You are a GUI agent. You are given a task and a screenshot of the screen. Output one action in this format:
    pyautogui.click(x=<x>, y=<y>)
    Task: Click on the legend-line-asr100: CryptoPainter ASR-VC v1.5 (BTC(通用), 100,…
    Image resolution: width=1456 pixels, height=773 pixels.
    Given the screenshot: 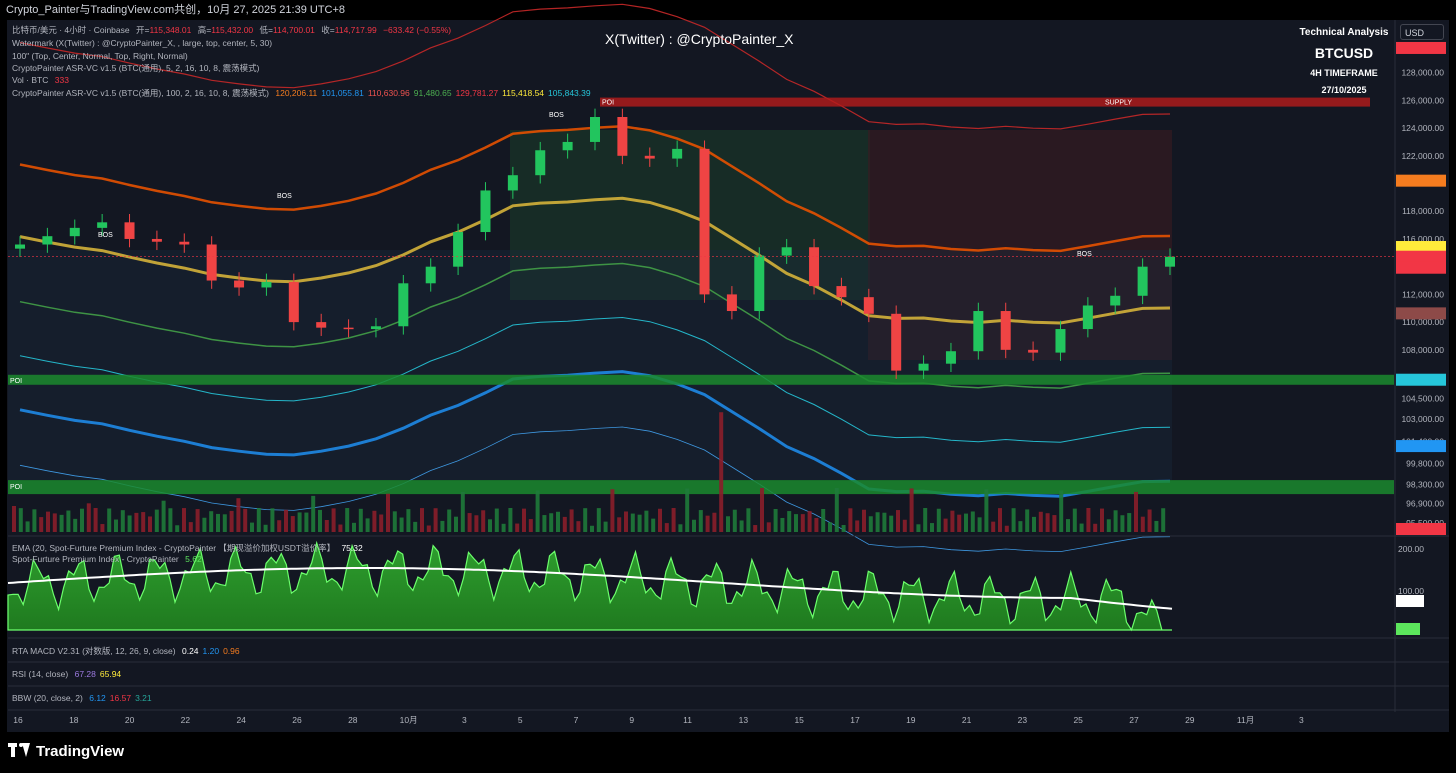 What is the action you would take?
    pyautogui.click(x=305, y=93)
    